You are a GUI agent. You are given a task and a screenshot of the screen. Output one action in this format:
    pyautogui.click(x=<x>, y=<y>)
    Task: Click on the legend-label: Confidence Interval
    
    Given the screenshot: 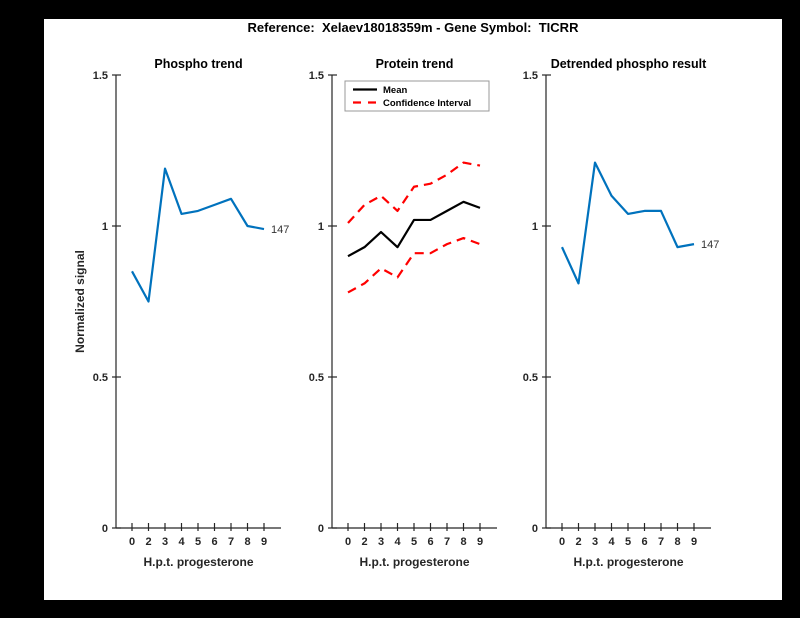 What is the action you would take?
    pyautogui.click(x=427, y=103)
    